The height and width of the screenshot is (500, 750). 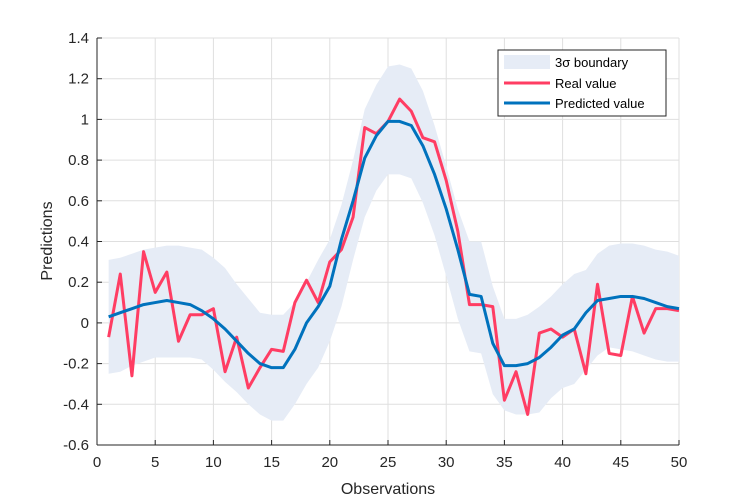 I want to click on y-tick-label-0: -0.6, so click(x=76, y=445).